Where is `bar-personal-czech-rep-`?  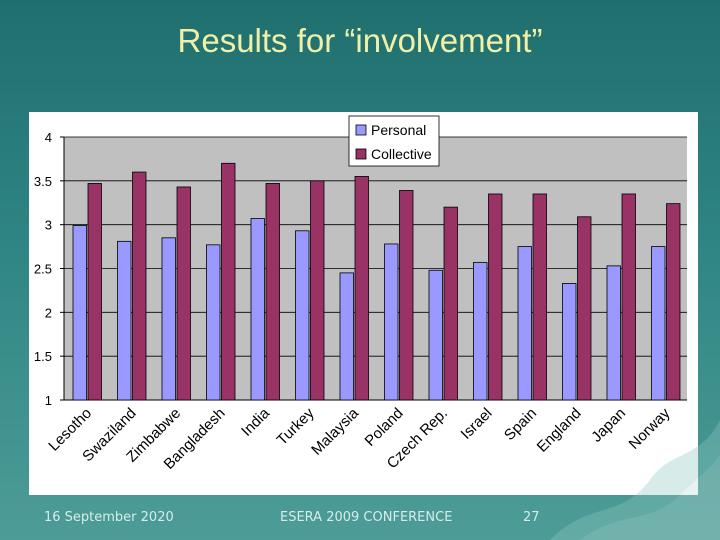
bar-personal-czech-rep- is located at coordinates (435, 335).